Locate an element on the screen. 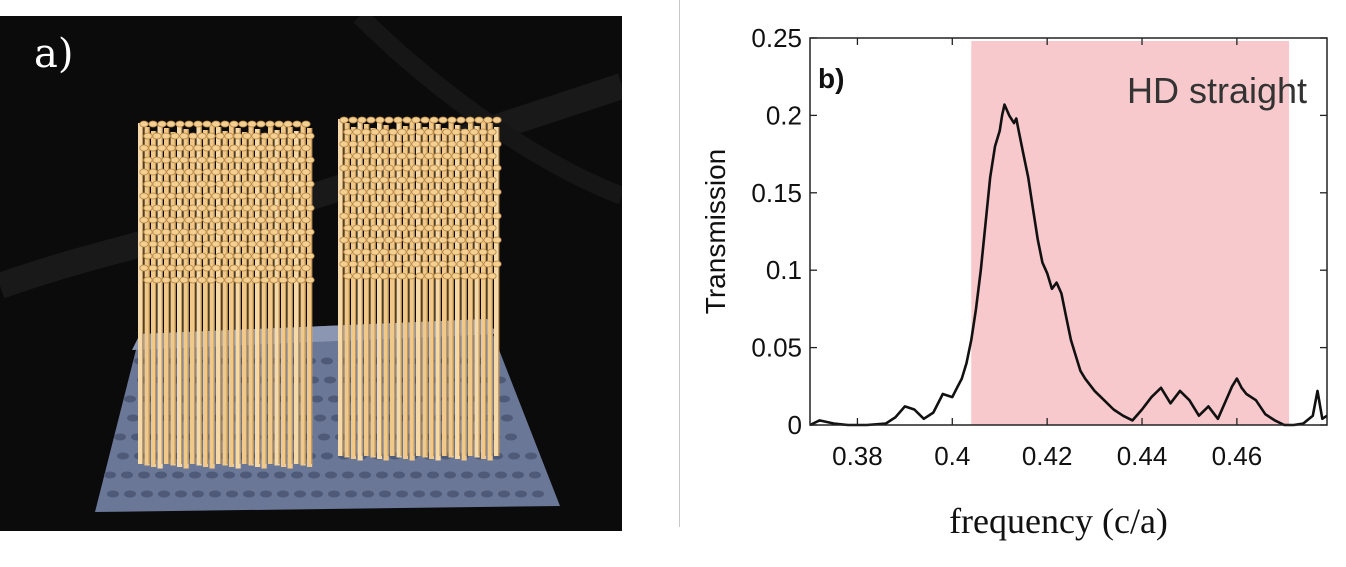 Image resolution: width=1346 pixels, height=567 pixels. y-tick-label: 0.1 is located at coordinates (784, 270).